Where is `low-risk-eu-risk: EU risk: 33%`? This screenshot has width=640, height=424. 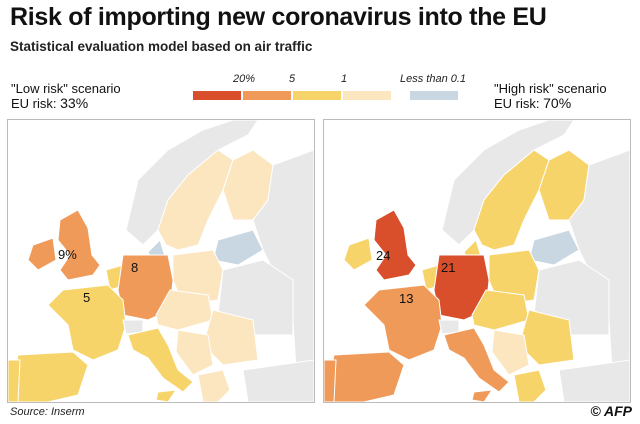
low-risk-eu-risk: EU risk: 33% is located at coordinates (66, 103).